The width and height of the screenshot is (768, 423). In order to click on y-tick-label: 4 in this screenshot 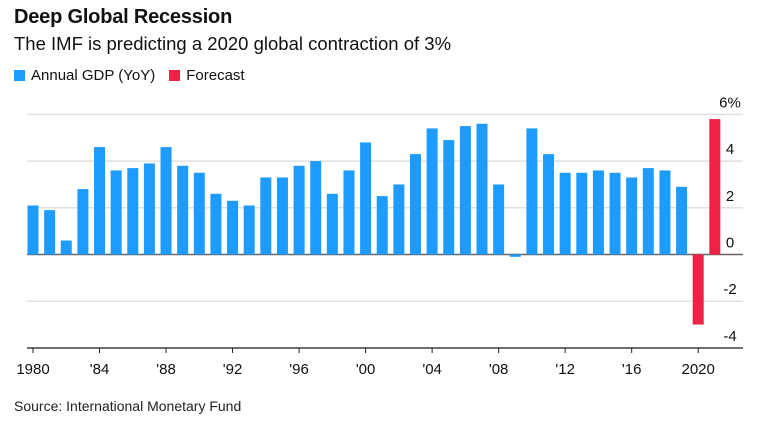, I will do `click(730, 149)`.